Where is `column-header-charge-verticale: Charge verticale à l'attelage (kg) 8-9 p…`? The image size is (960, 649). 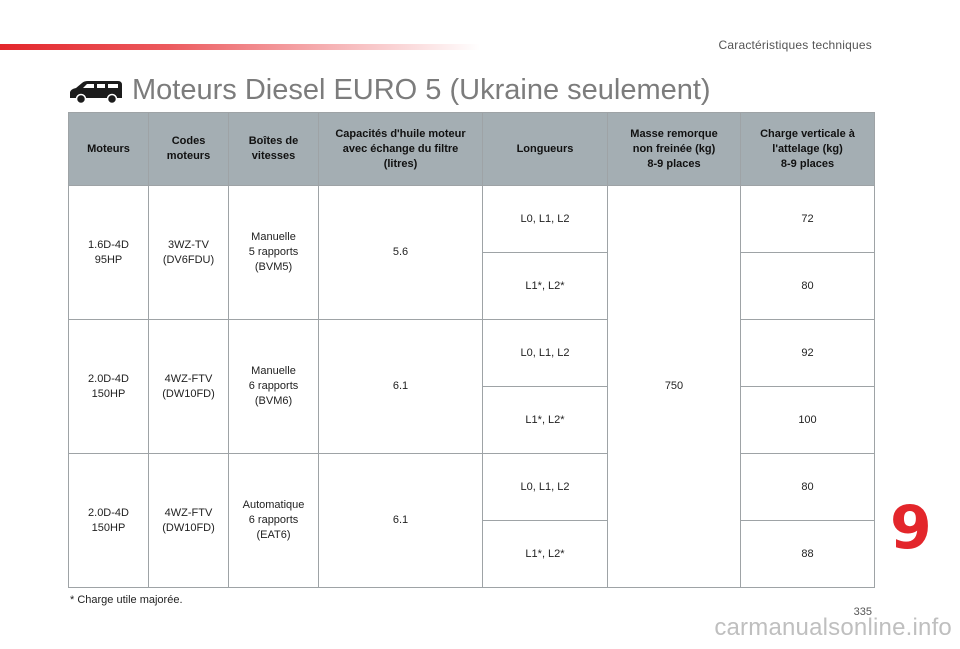 column-header-charge-verticale: Charge verticale à l'attelage (kg) 8-9 p… is located at coordinates (807, 149).